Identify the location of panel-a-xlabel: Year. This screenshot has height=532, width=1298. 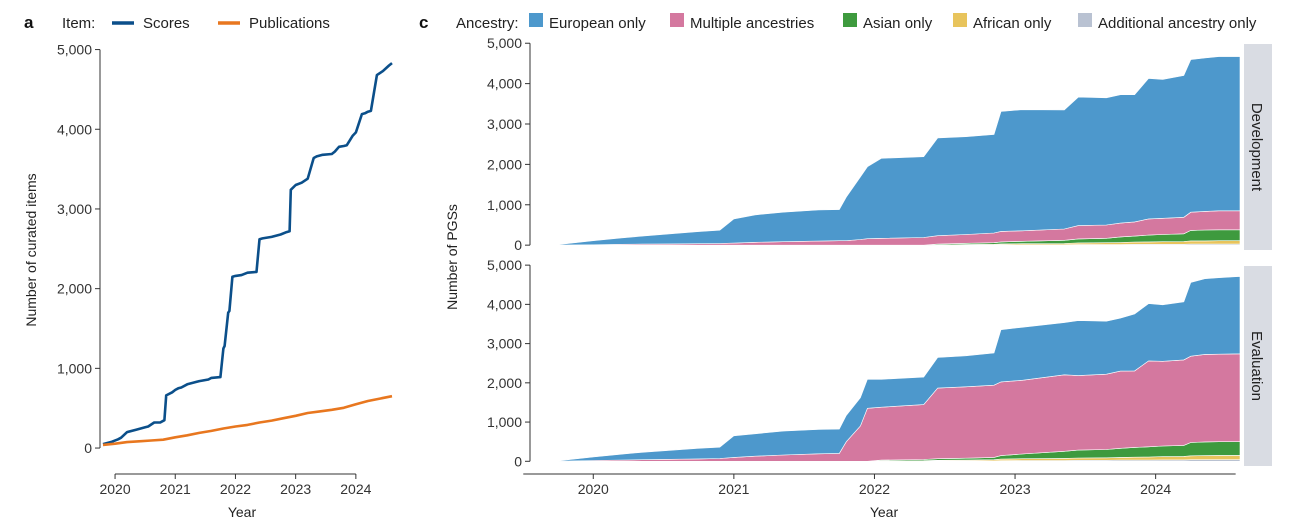
(242, 512).